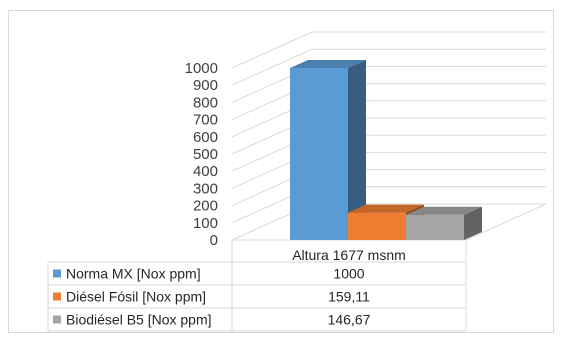  Describe the element at coordinates (205, 171) in the screenshot. I see `y-tick-label: 400` at that location.